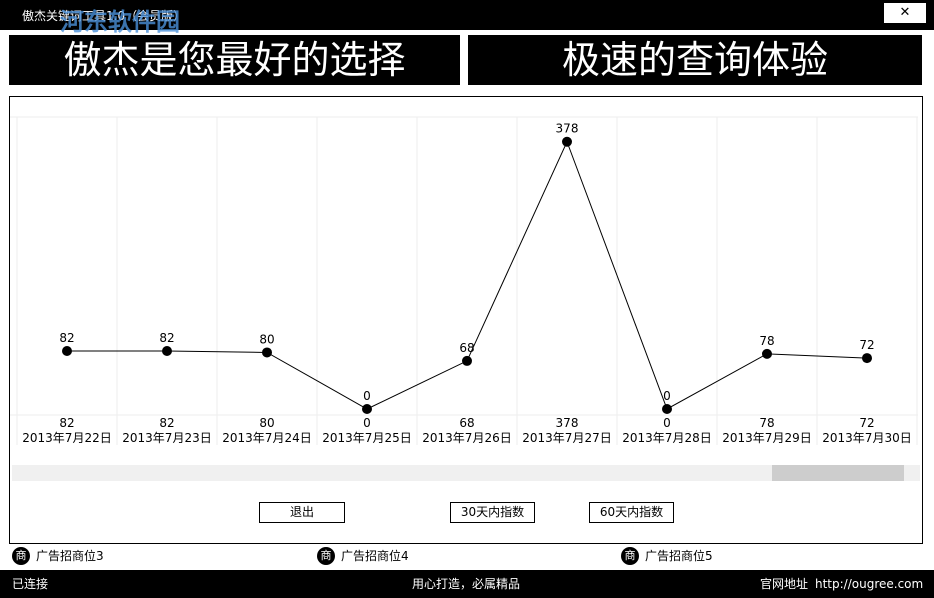  Describe the element at coordinates (30, 584) in the screenshot. I see `status-left: 已连接` at that location.